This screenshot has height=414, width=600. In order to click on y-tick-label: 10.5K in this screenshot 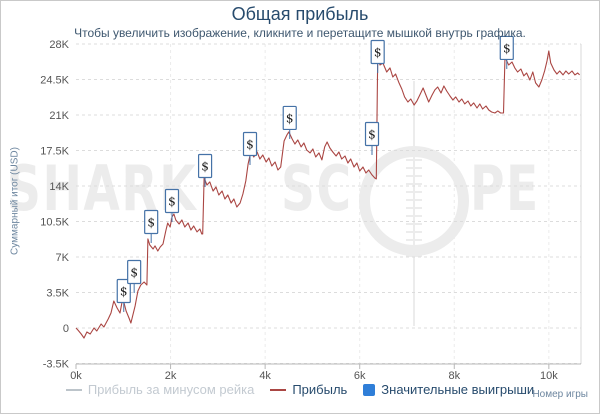, I will do `click(54, 223)`.